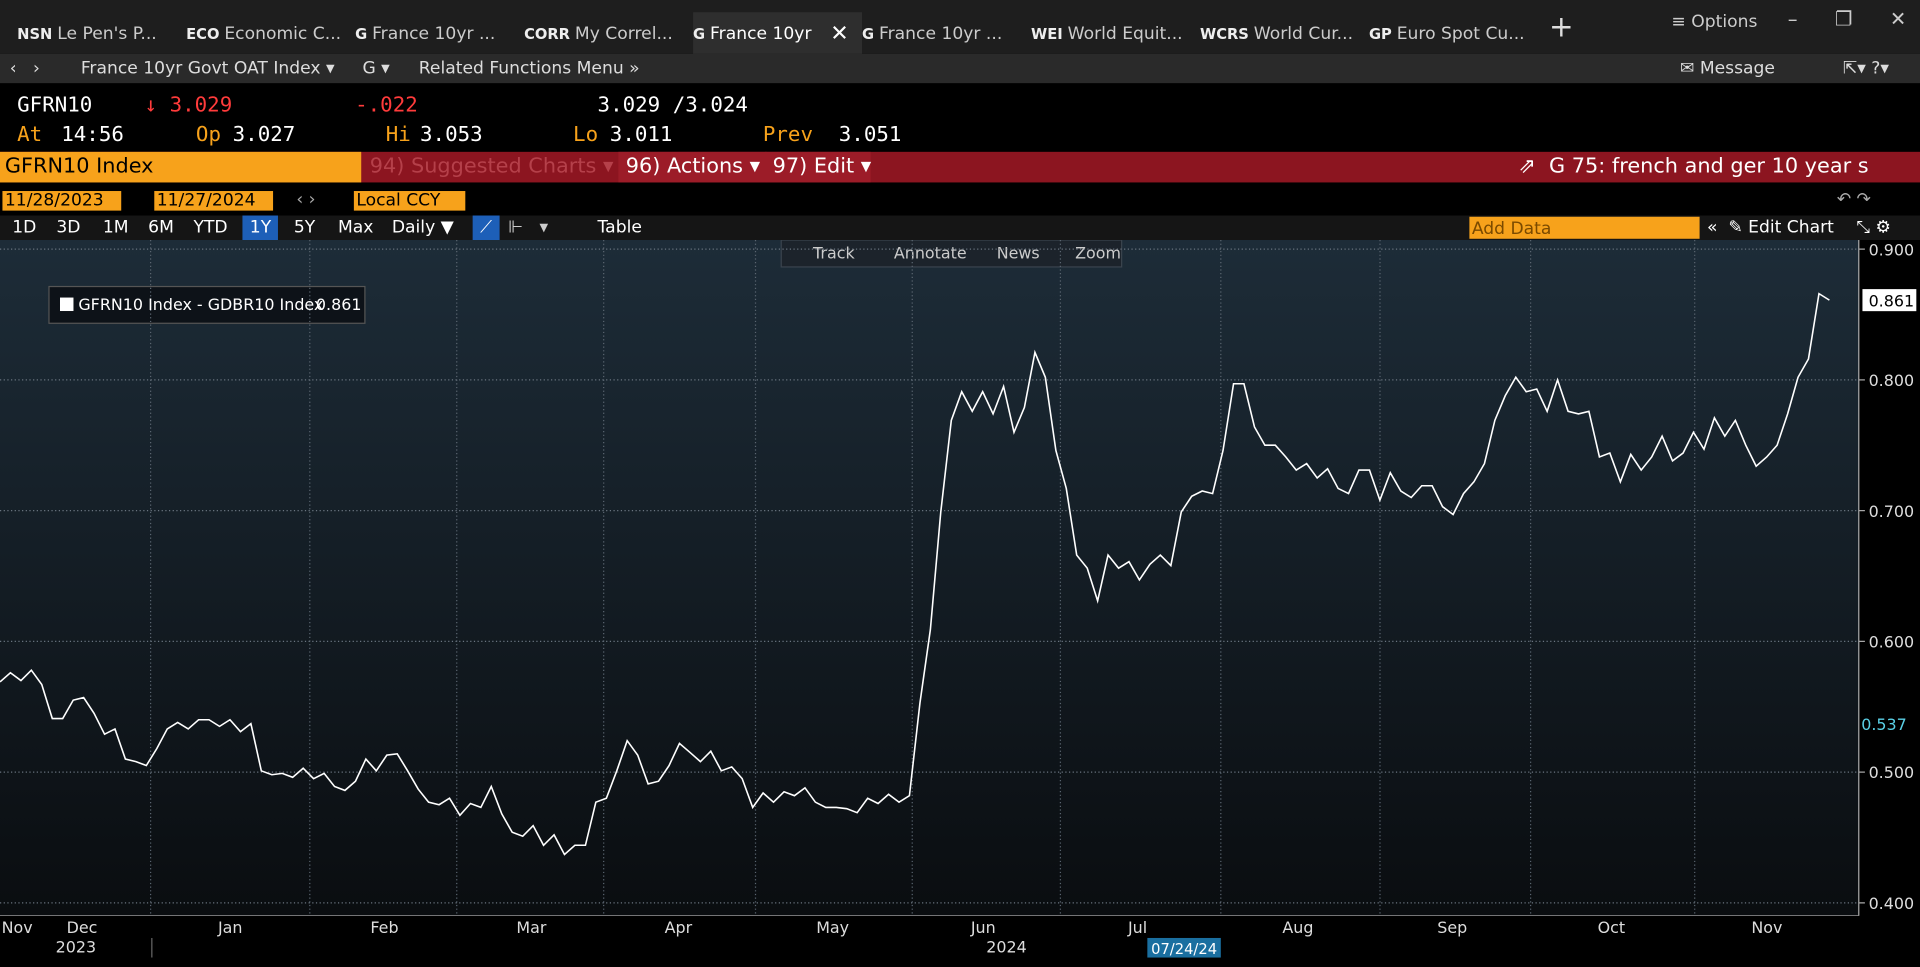 Image resolution: width=1920 pixels, height=967 pixels. Describe the element at coordinates (491, 166) in the screenshot. I see `suggested-charts: 94) Suggested Charts ▾` at that location.